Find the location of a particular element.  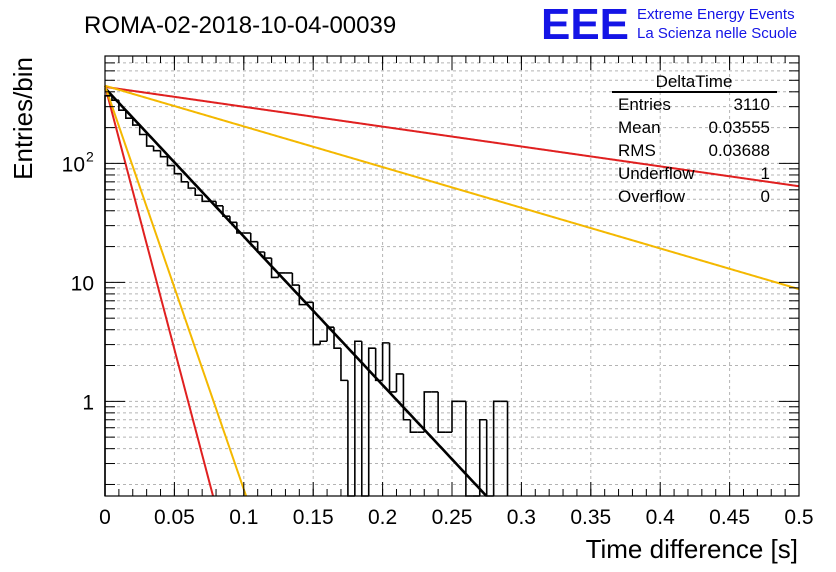

stats-rms-value: 0.03688 is located at coordinates (739, 150).